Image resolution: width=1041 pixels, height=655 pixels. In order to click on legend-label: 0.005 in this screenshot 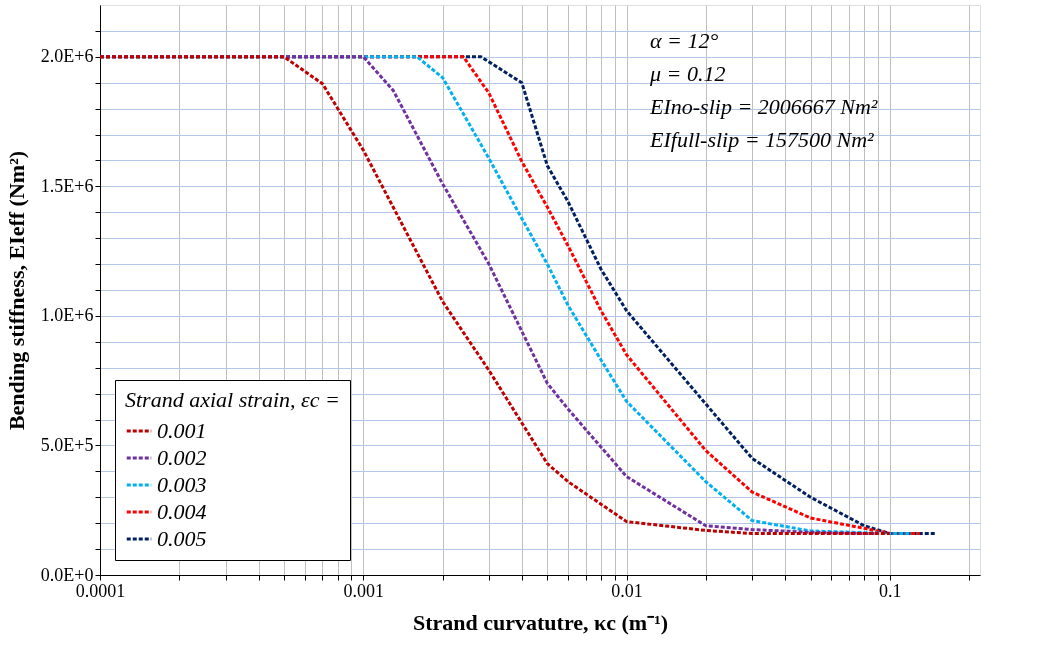, I will do `click(182, 538)`.